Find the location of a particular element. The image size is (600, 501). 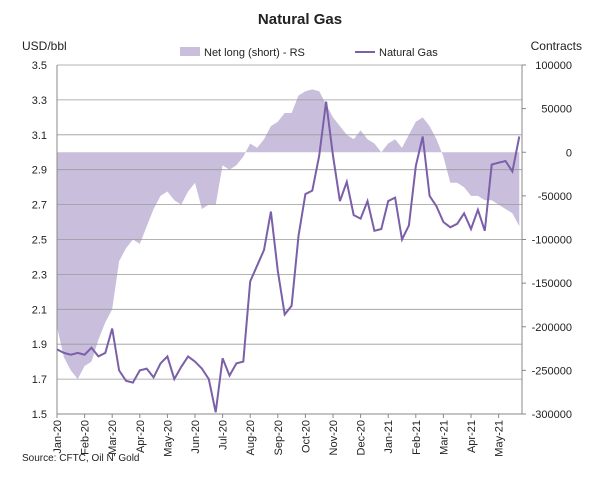

y-tick-label: 2.3 is located at coordinates (39, 275).